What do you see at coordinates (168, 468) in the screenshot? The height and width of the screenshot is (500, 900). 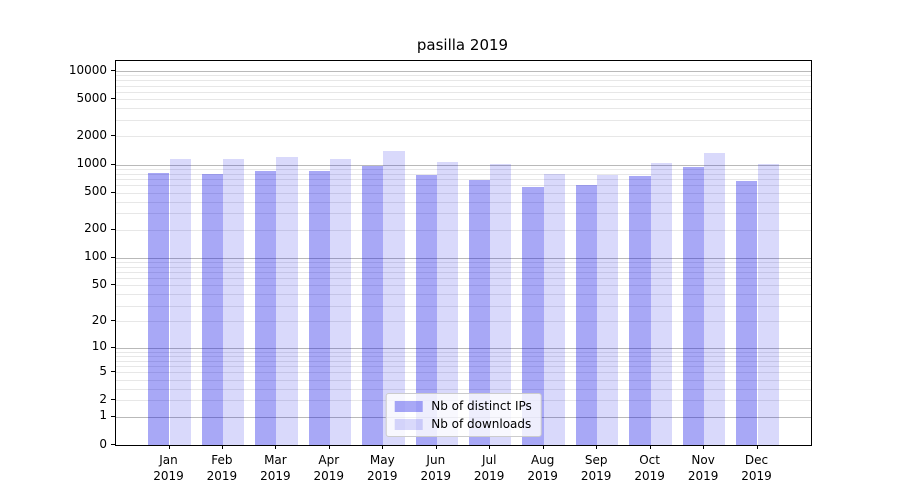 I see `x-tick-label: Jan 2019` at bounding box center [168, 468].